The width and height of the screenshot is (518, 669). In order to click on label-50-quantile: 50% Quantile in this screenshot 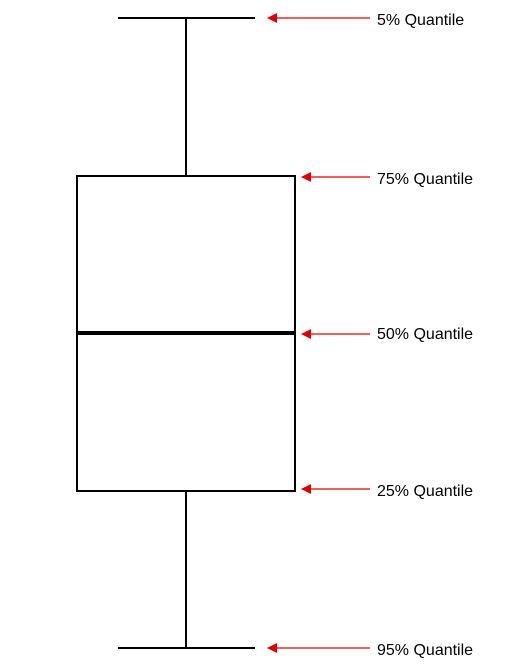, I will do `click(425, 334)`.